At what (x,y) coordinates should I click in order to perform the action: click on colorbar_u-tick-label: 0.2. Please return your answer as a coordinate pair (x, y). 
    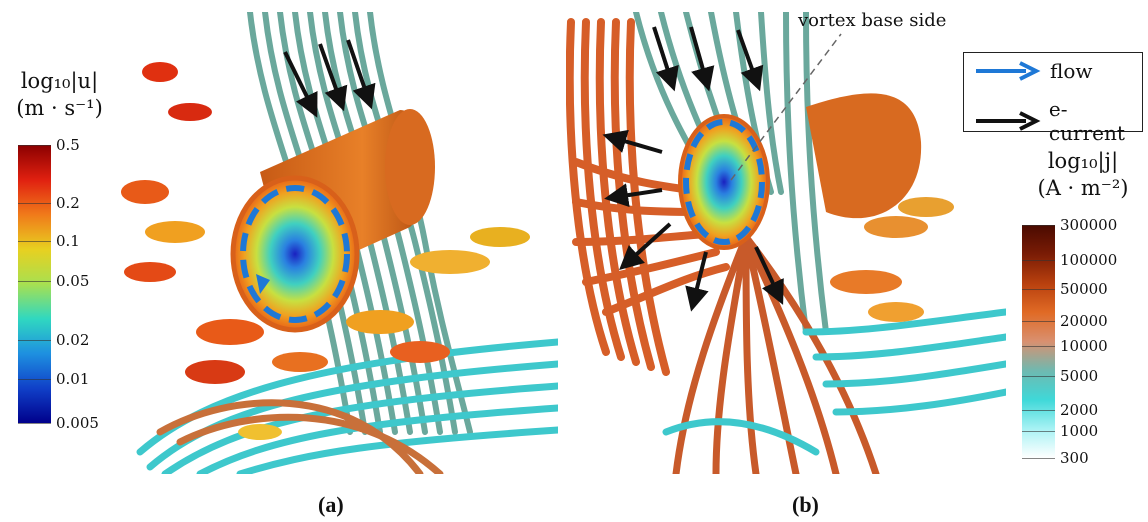
    Looking at the image, I should click on (68, 203).